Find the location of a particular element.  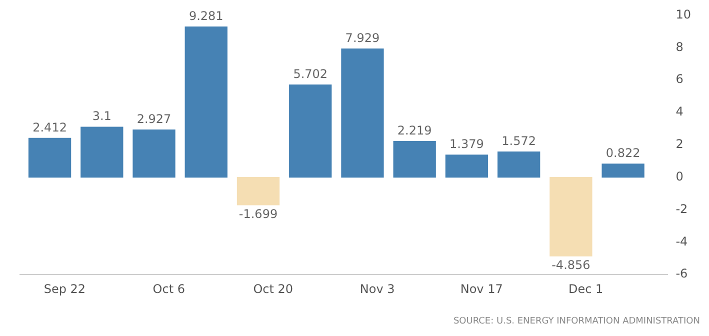

data-label: 2.412 is located at coordinates (49, 127).